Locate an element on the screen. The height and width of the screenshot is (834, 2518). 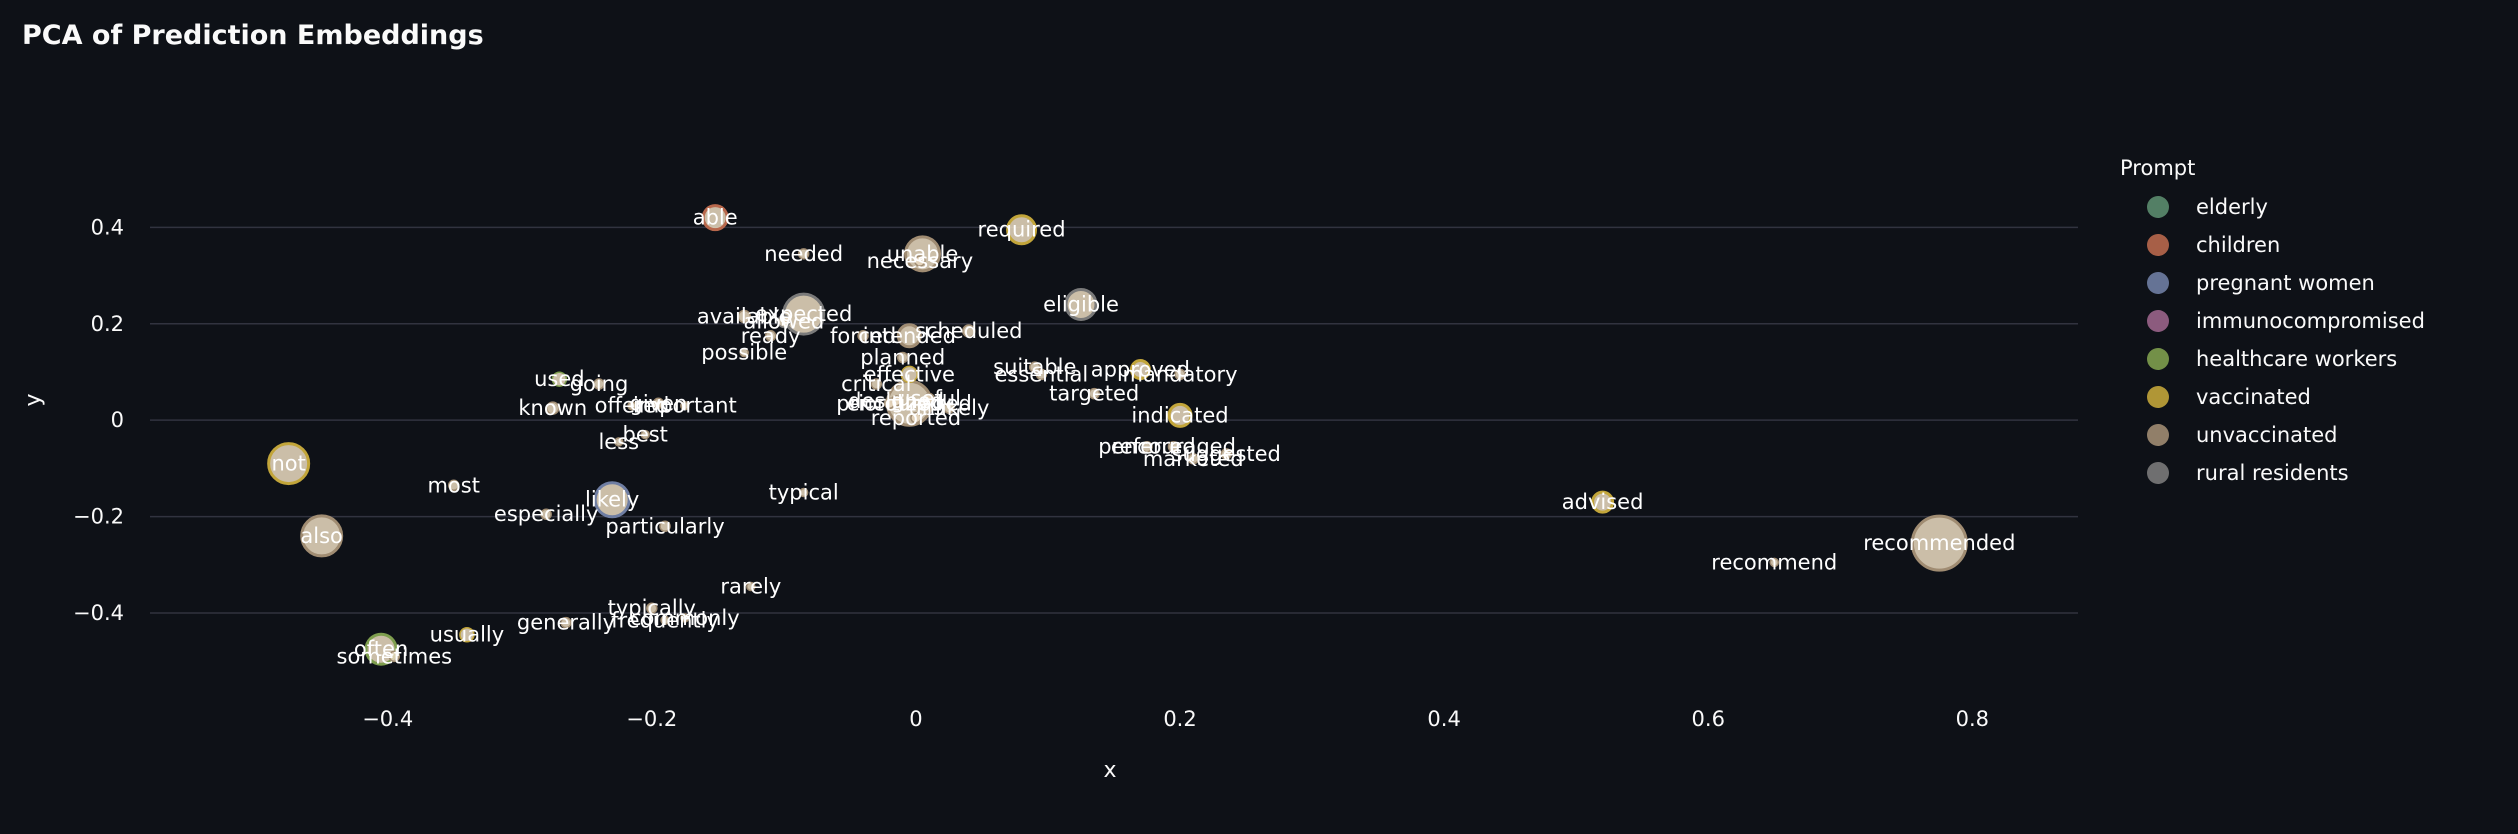
data-label: essential is located at coordinates (1041, 374).